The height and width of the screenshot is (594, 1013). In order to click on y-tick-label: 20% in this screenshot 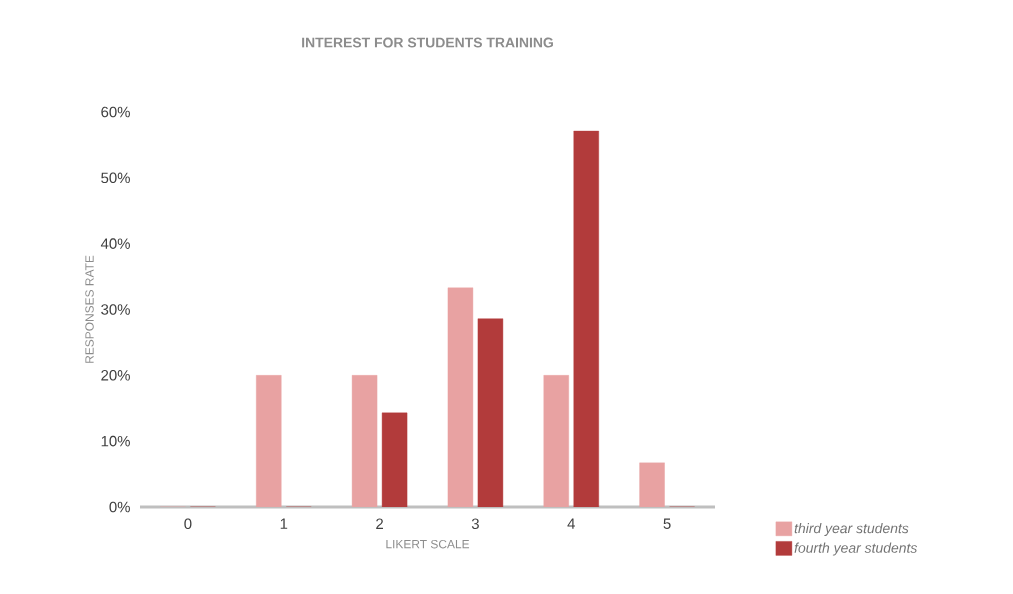, I will do `click(115, 375)`.